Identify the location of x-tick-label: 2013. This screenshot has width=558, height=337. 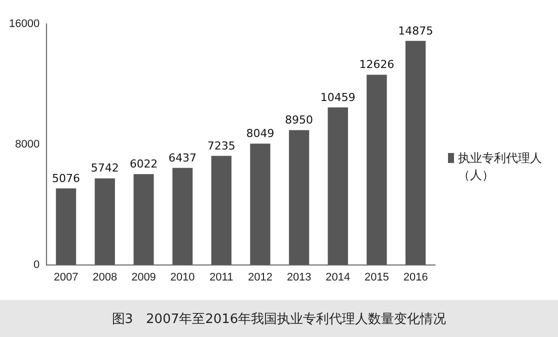
(299, 277).